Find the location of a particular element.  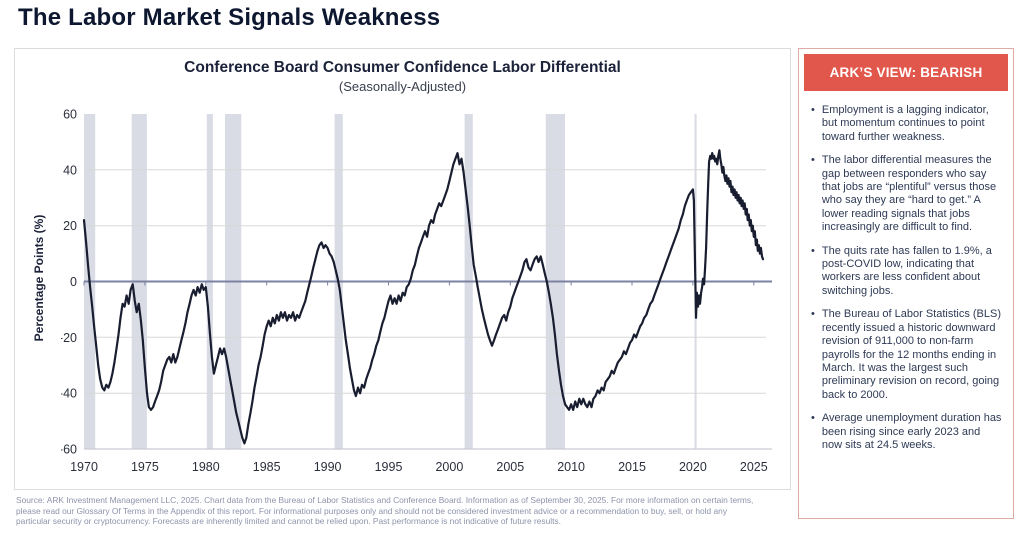

y-tick-label: 40 is located at coordinates (70, 170).